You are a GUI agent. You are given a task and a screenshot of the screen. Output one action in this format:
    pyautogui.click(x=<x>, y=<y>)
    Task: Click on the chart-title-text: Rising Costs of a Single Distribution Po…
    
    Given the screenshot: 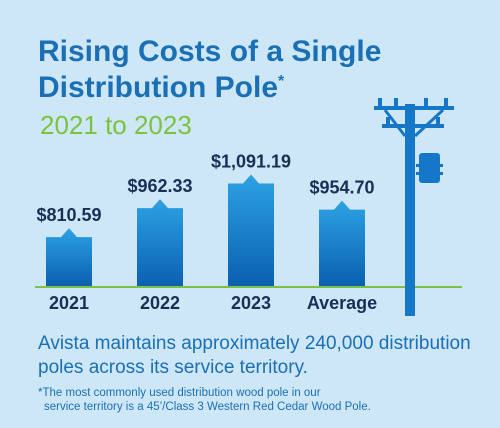 What is the action you would take?
    pyautogui.click(x=210, y=69)
    